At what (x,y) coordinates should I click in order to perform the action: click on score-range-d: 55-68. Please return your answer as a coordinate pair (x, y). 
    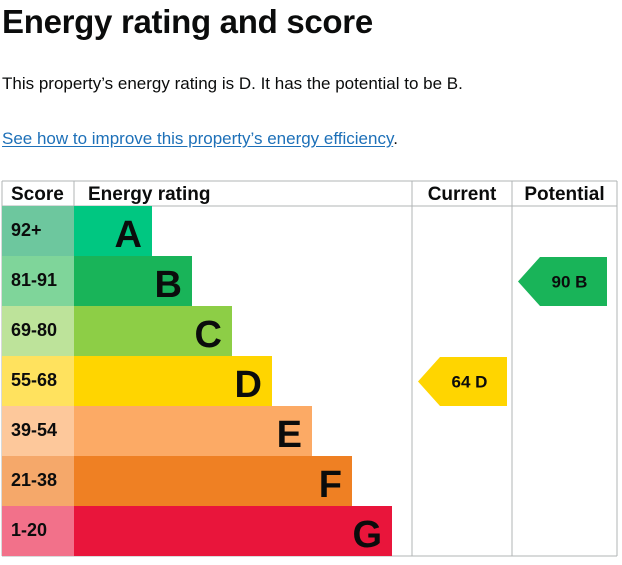
    Looking at the image, I should click on (34, 380).